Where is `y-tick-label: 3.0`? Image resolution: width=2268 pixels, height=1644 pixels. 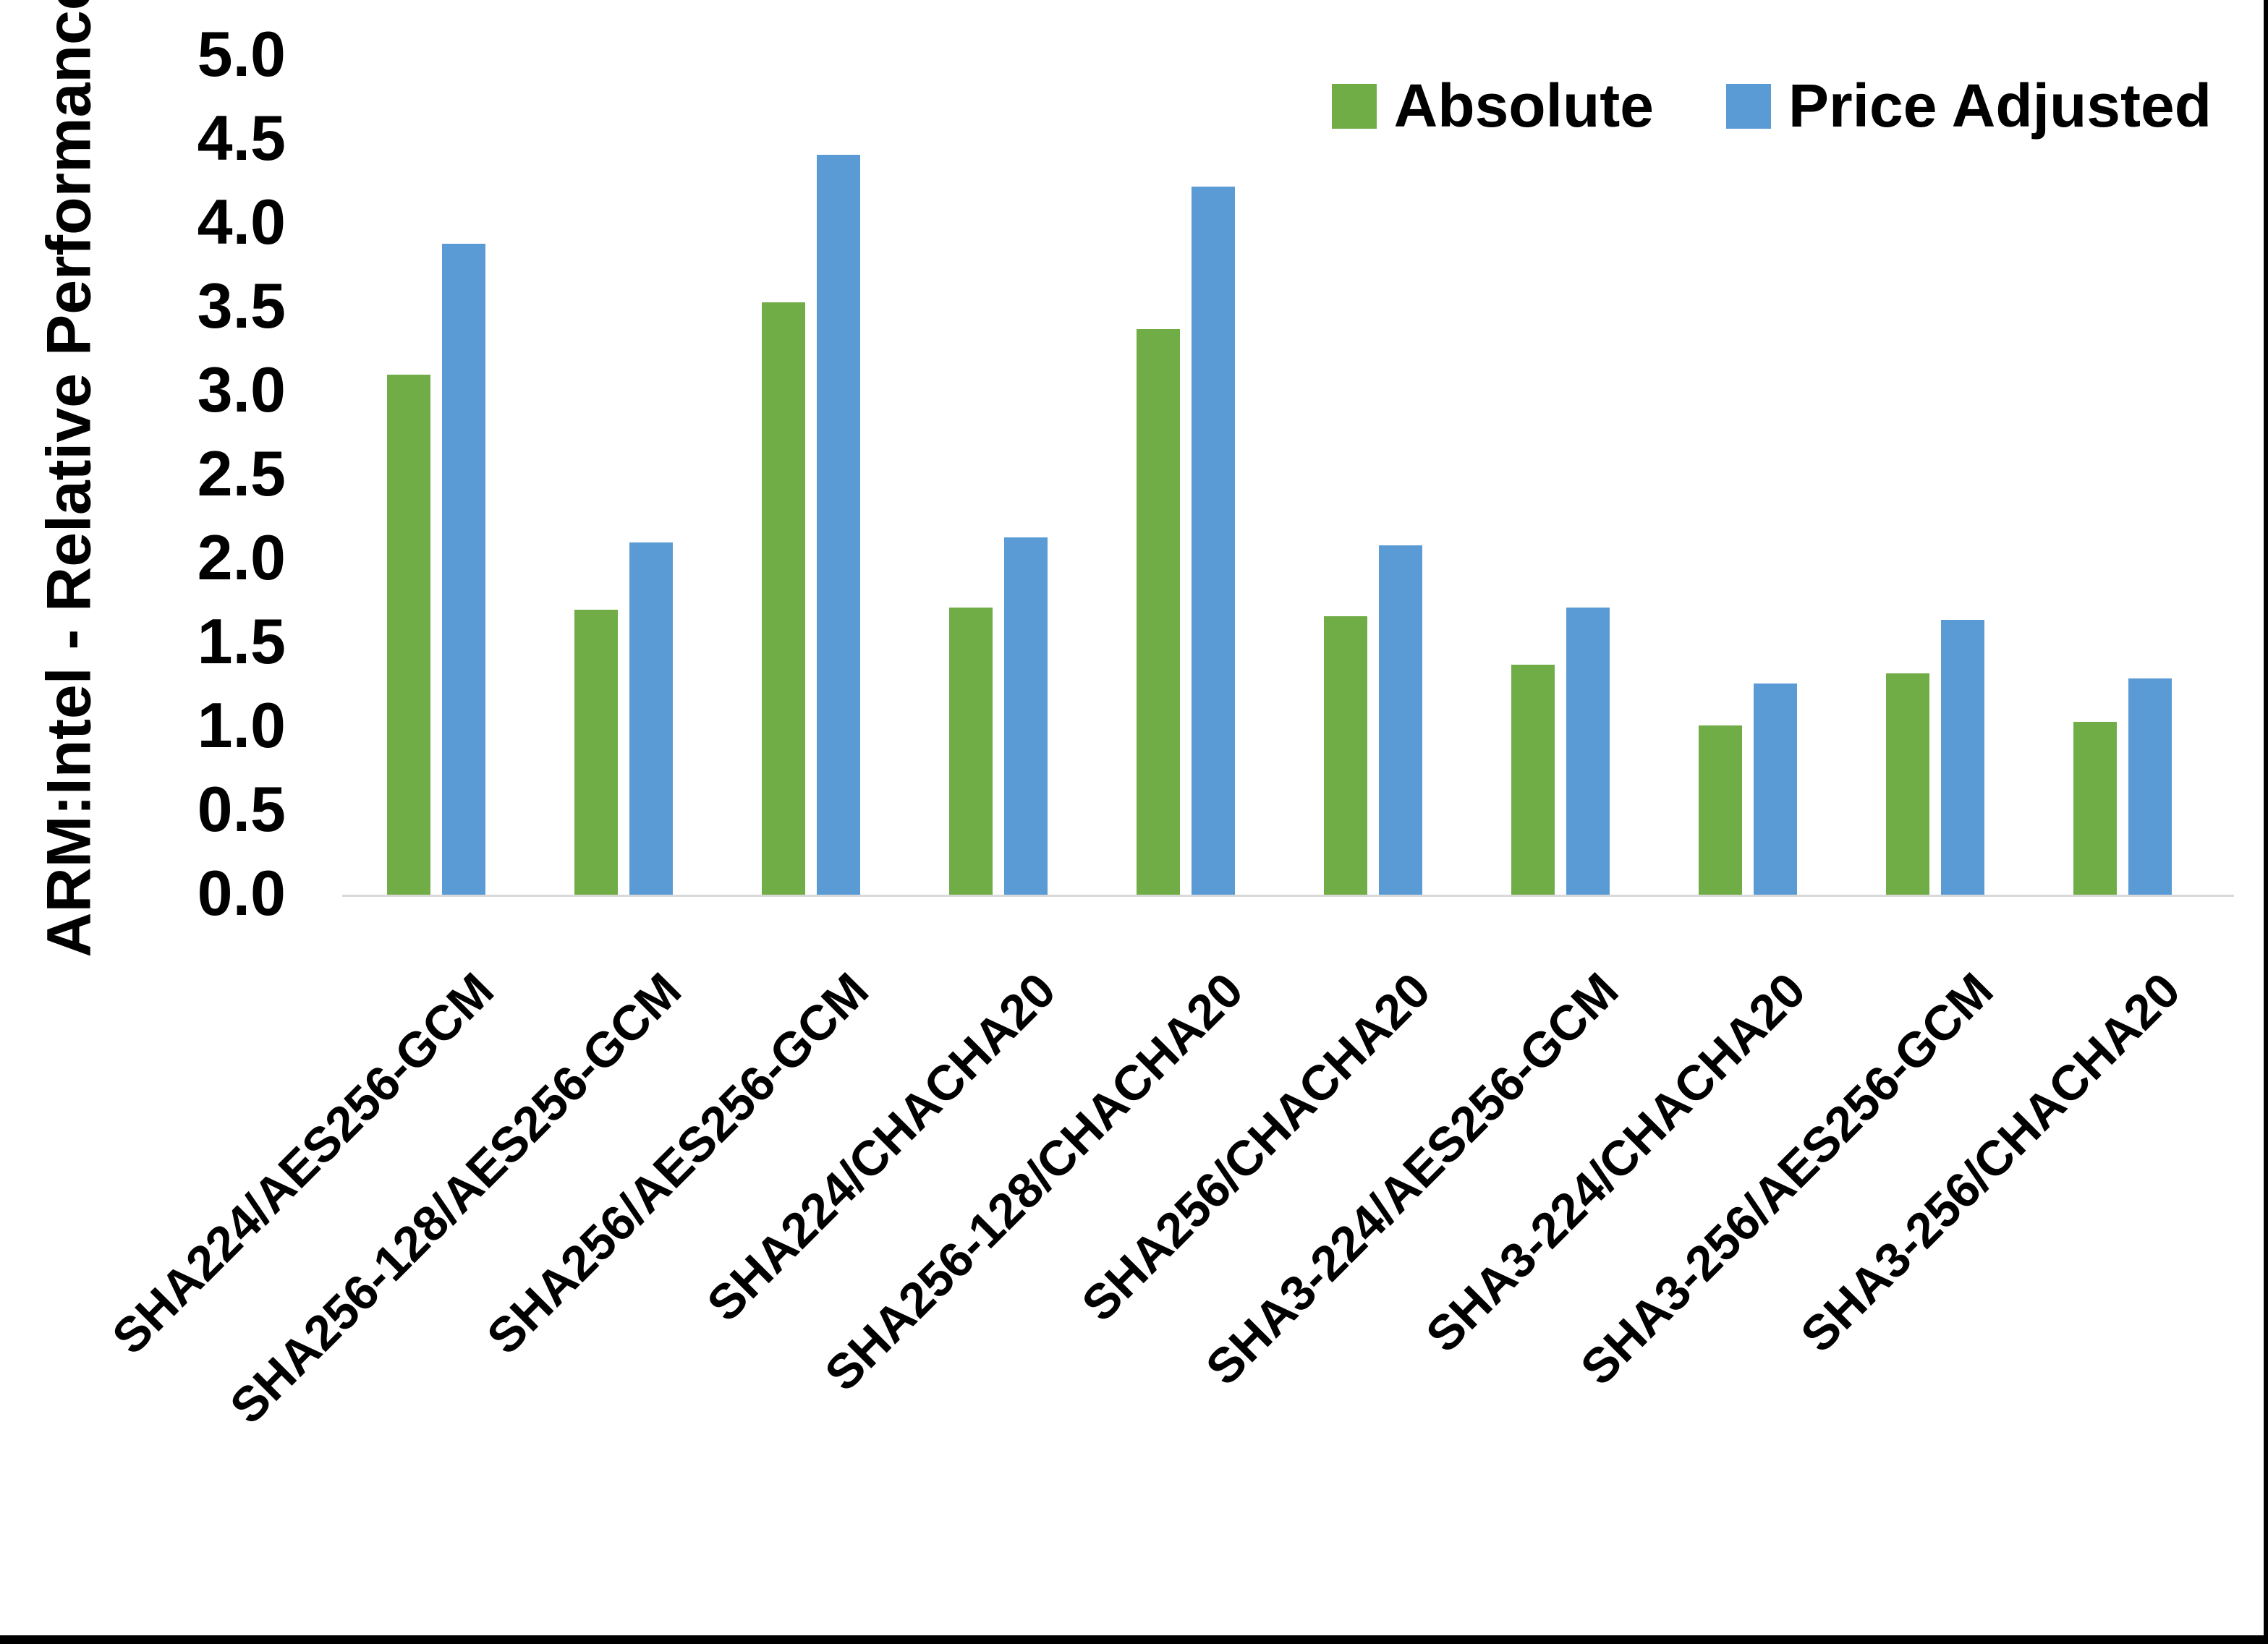
y-tick-label: 3.0 is located at coordinates (241, 389).